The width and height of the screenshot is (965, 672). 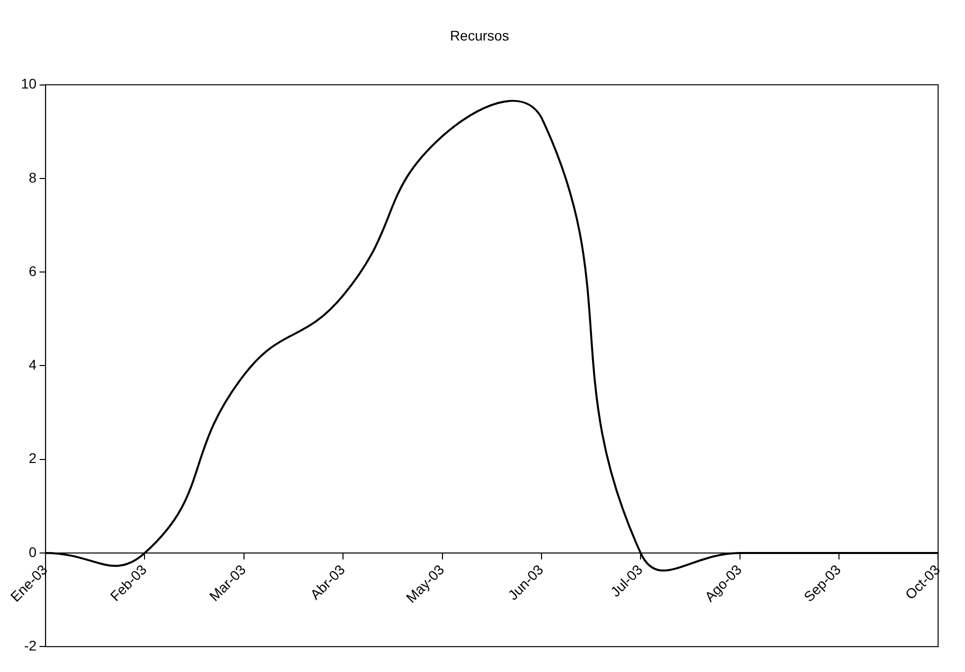 I want to click on y-tick-label: 10, so click(x=28, y=84).